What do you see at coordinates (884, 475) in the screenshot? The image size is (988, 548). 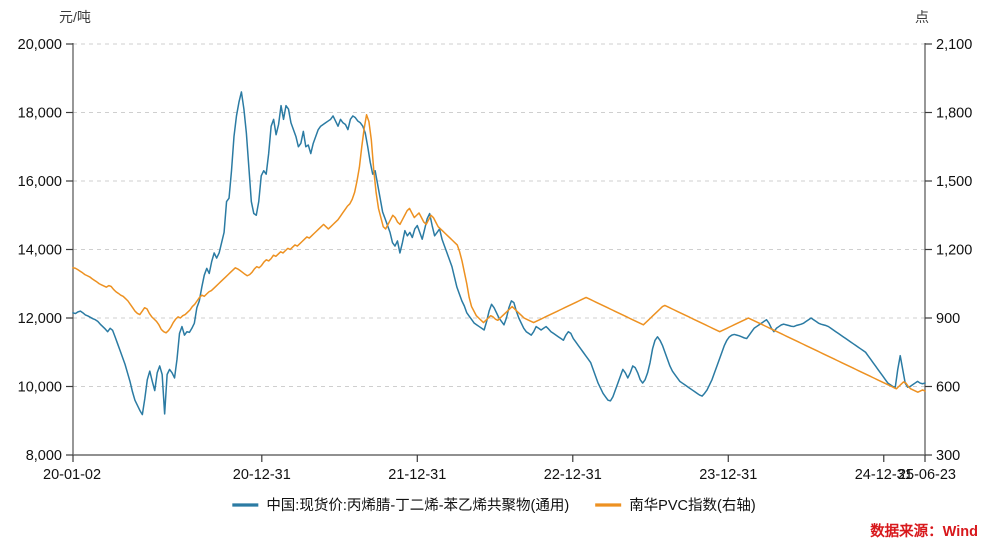 I see `x-axis-tick-label: 24-12-31` at bounding box center [884, 475].